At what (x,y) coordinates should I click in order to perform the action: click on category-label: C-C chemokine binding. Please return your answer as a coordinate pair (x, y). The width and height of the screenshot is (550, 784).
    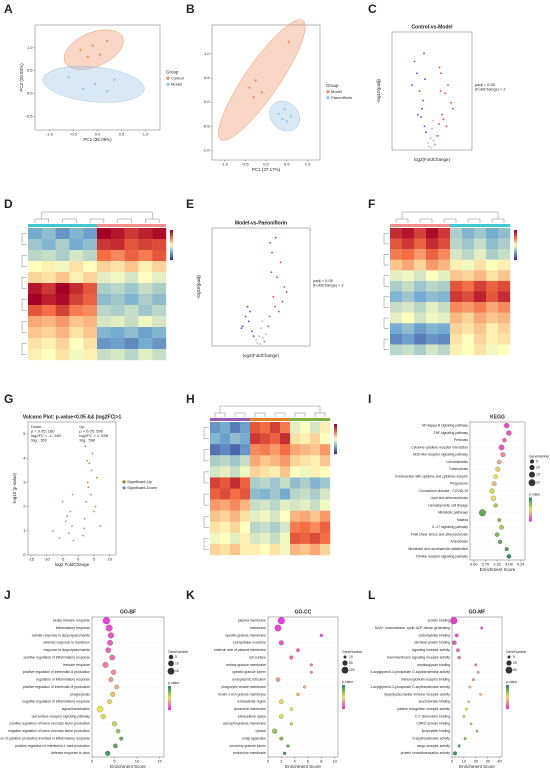
    Looking at the image, I should click on (432, 716).